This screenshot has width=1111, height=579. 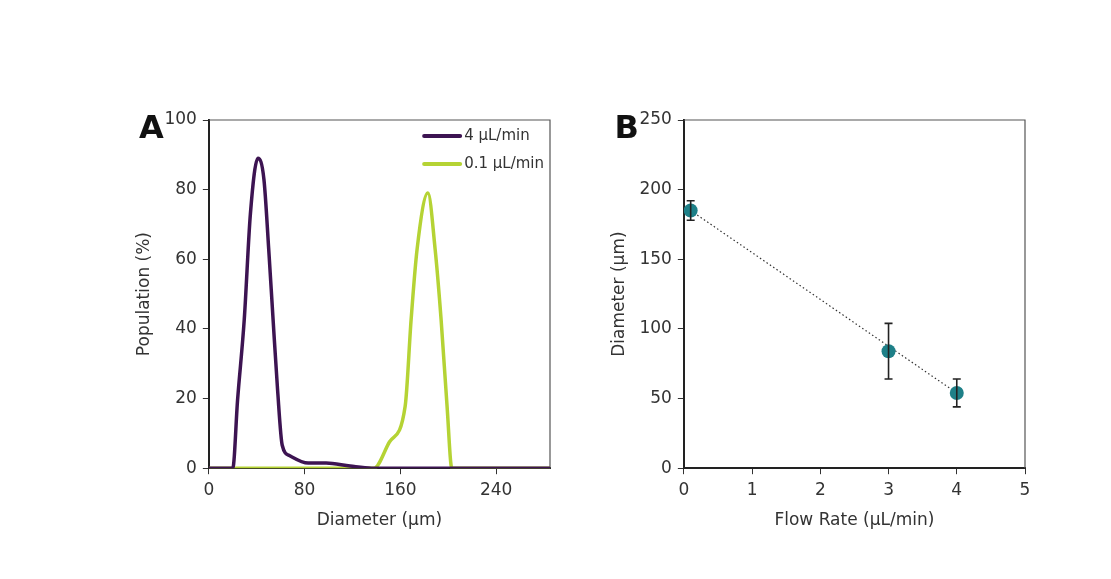 What do you see at coordinates (1025, 488) in the screenshot?
I see `x-tick-label: 5` at bounding box center [1025, 488].